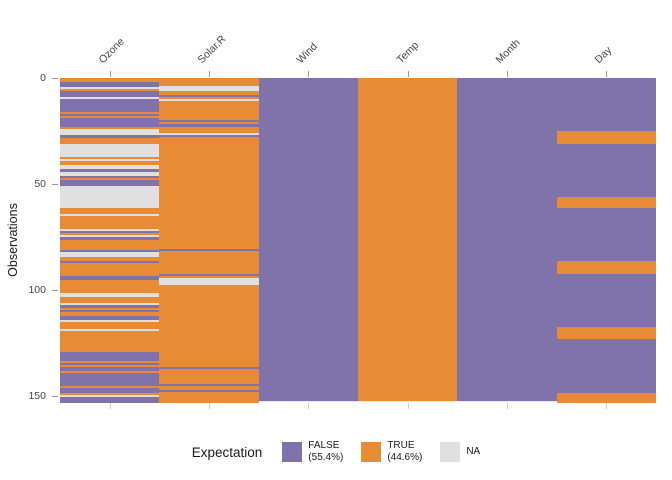 The width and height of the screenshot is (672, 480). I want to click on top-tick, so click(607, 74).